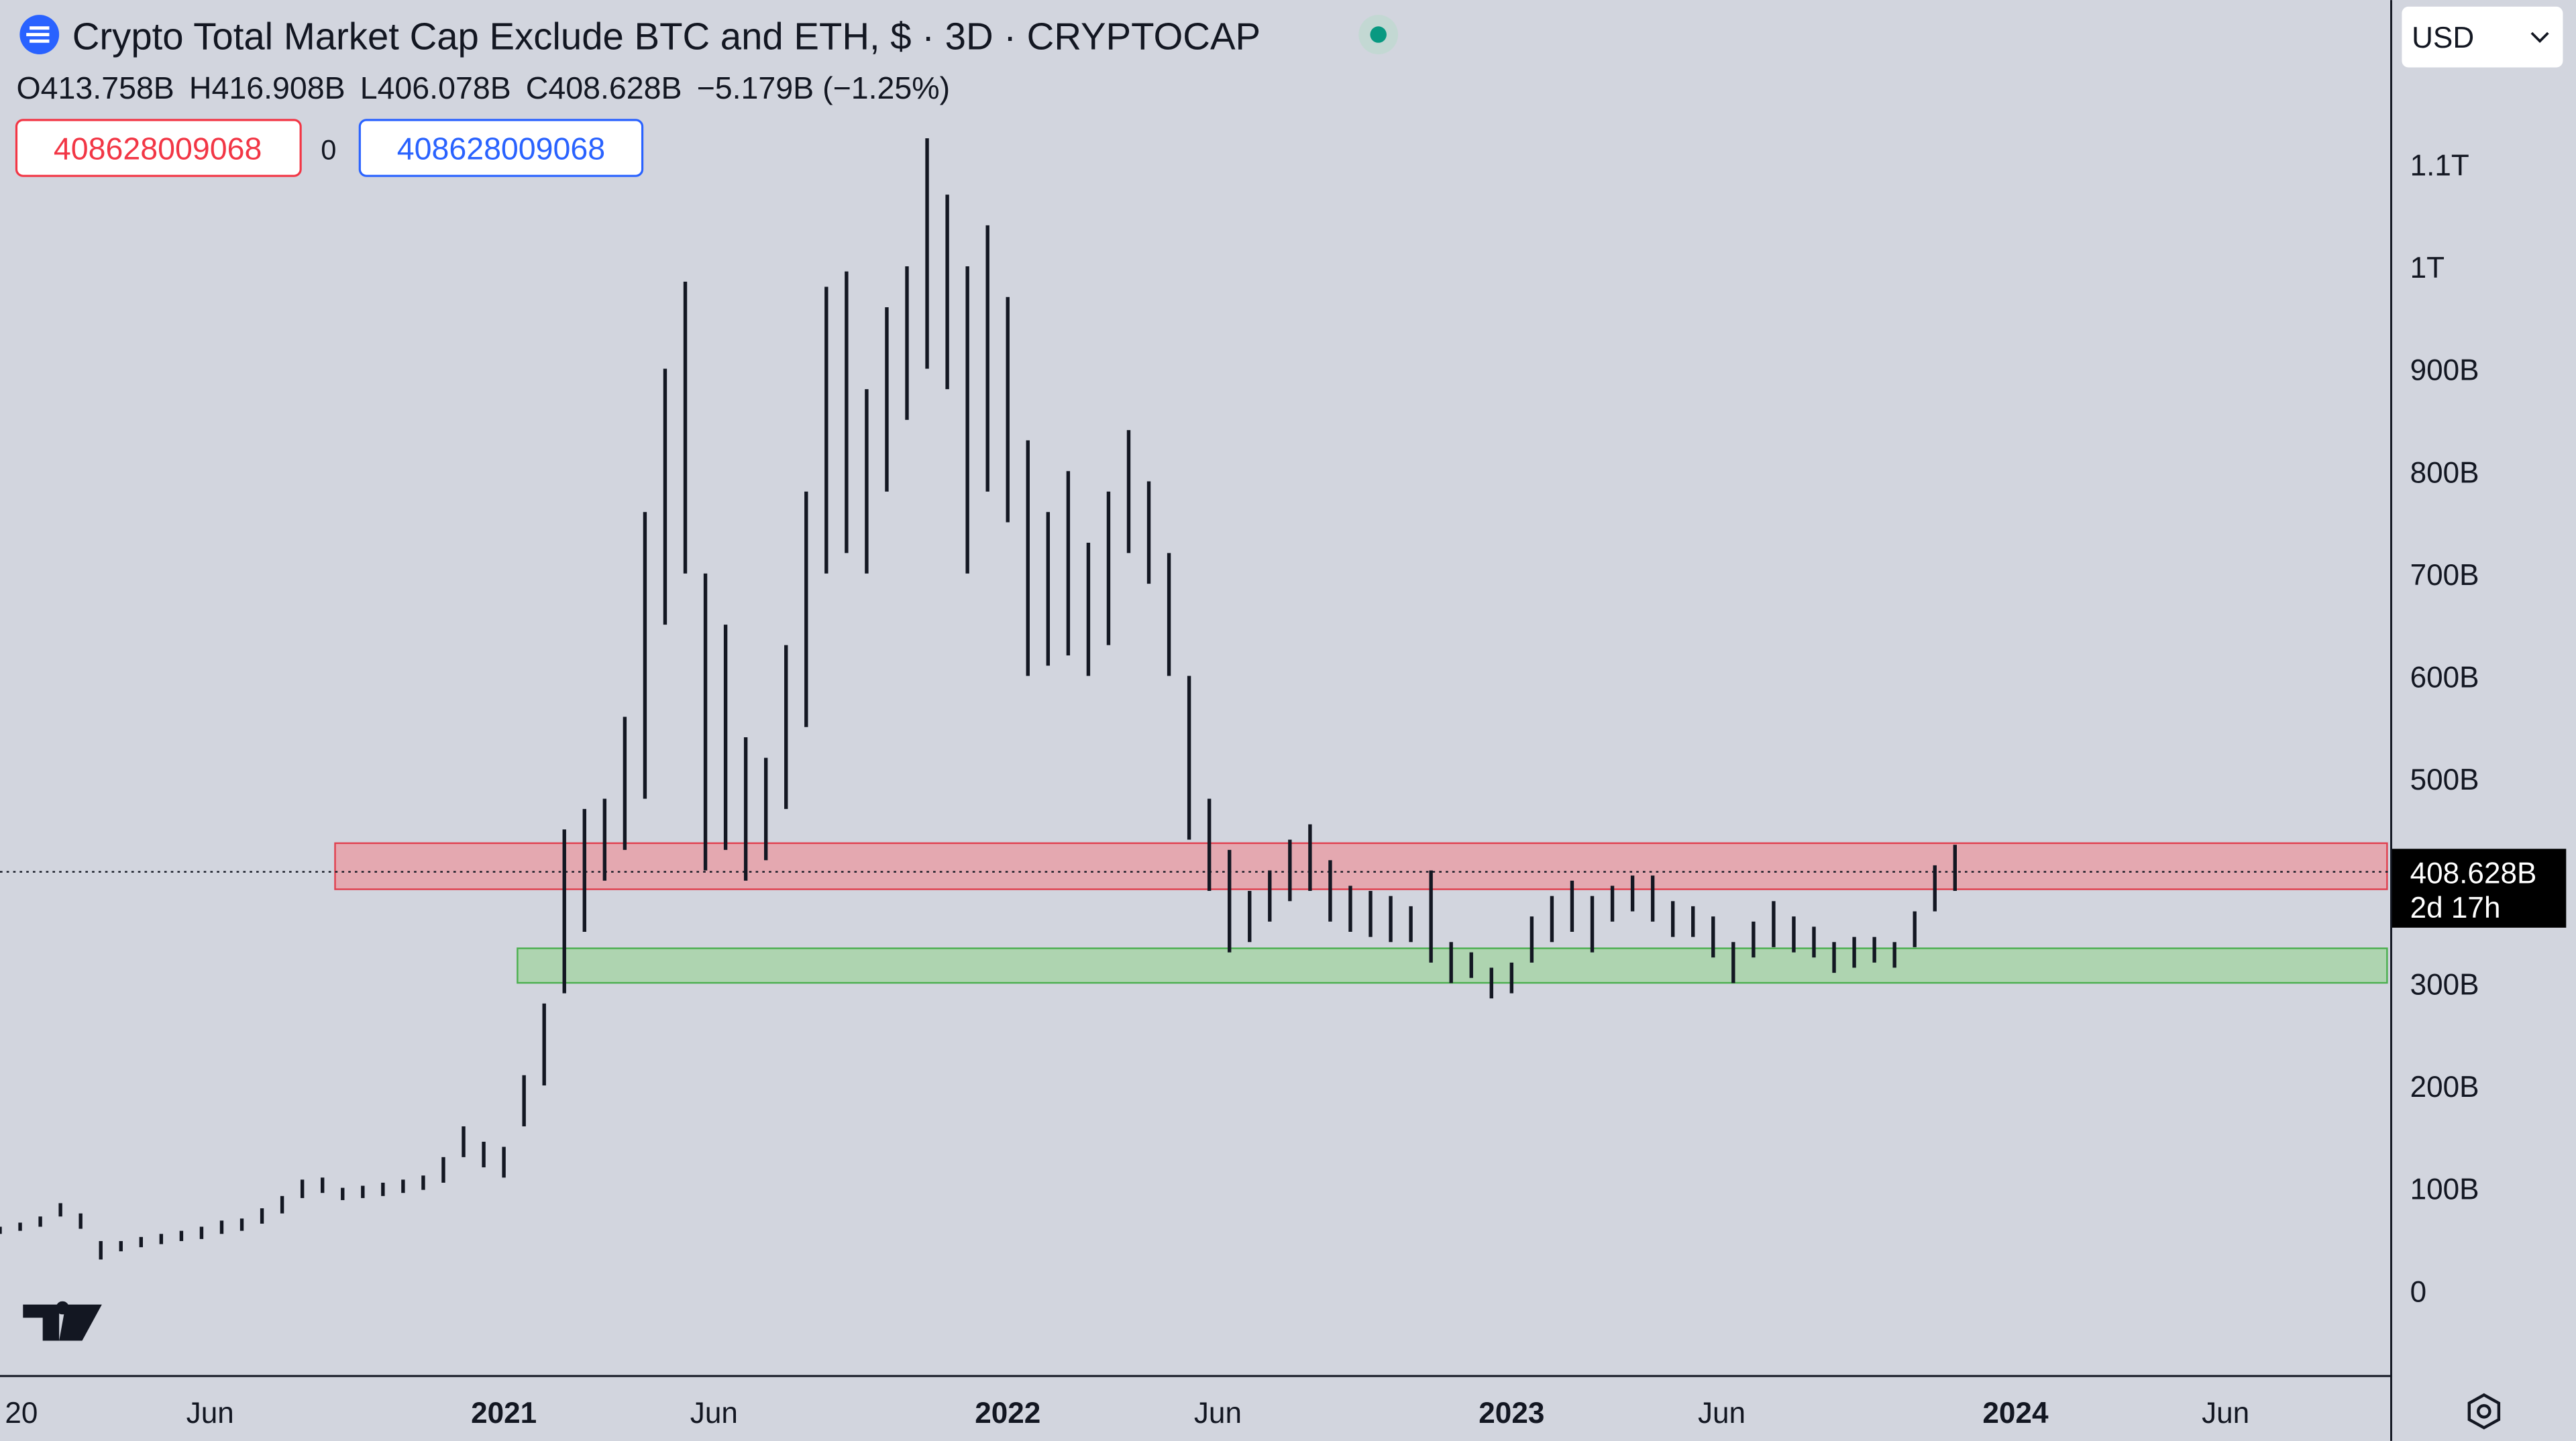 The image size is (2576, 1441). I want to click on x-tick-label: 2023, so click(1511, 1413).